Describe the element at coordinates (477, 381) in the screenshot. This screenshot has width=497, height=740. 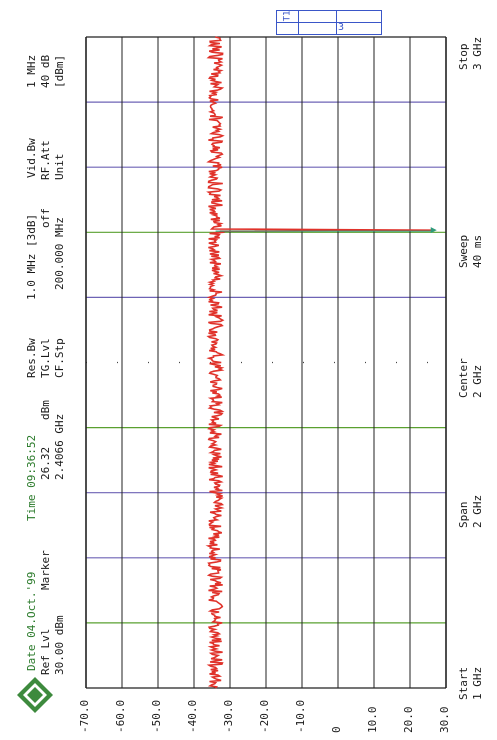
I see `center-value: 2 GHz` at that location.